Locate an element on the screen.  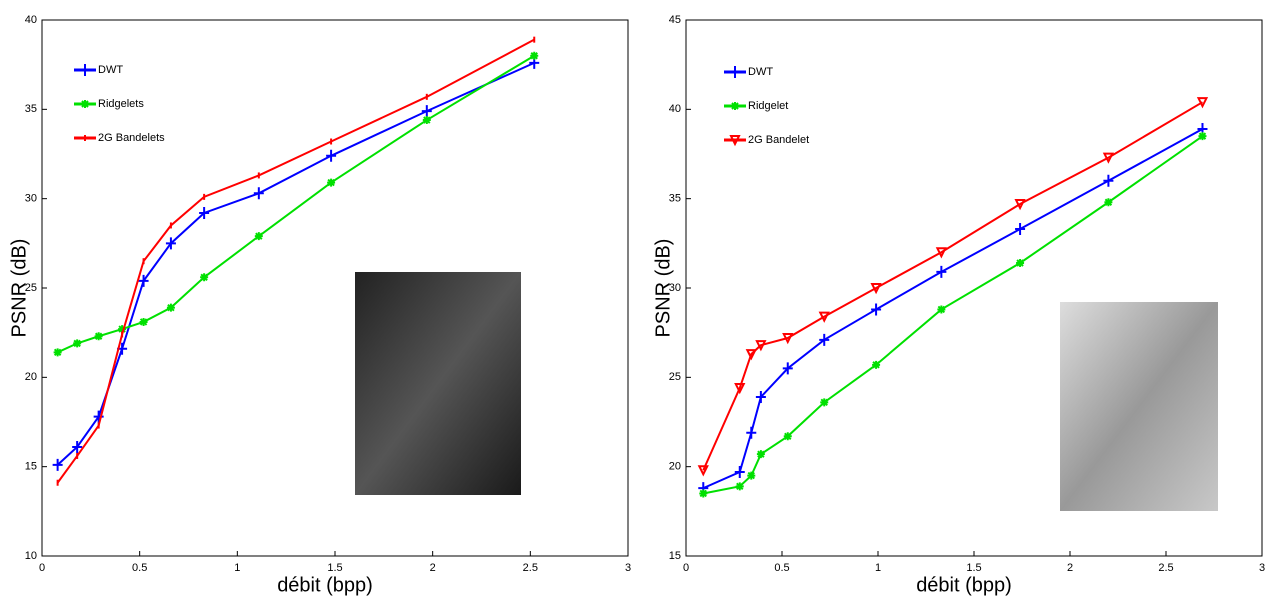
legend-label: 2G Bandelet is located at coordinates (778, 140).